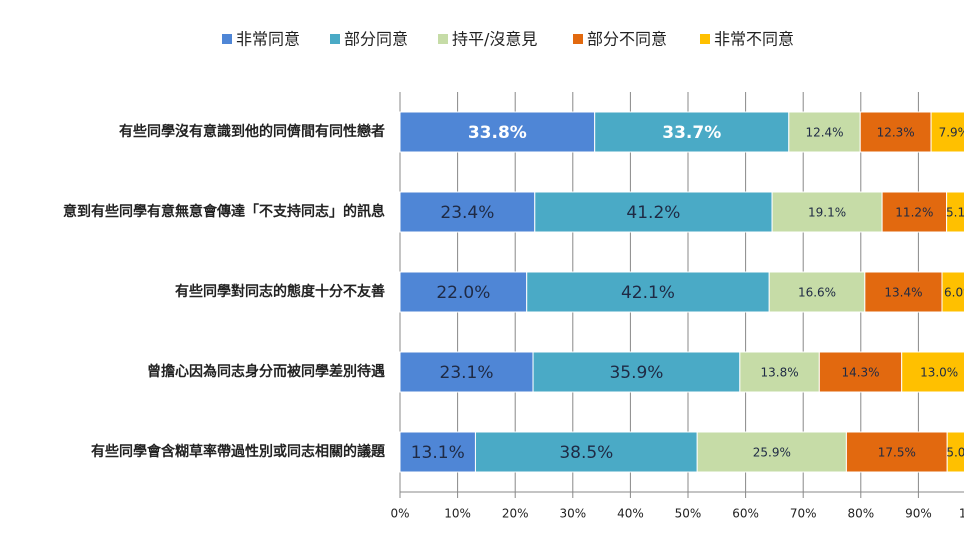 The image size is (964, 540). I want to click on value-label: 38.5%, so click(586, 453).